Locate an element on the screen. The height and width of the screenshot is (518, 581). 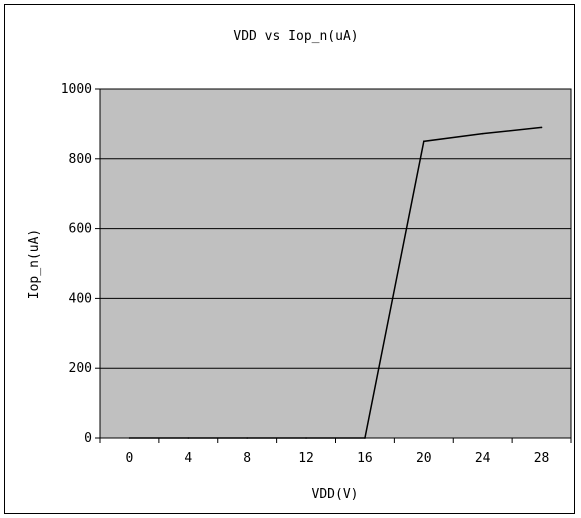
x-axis: 0 4 8 12 16 20 24 28 is located at coordinates (335, 451).